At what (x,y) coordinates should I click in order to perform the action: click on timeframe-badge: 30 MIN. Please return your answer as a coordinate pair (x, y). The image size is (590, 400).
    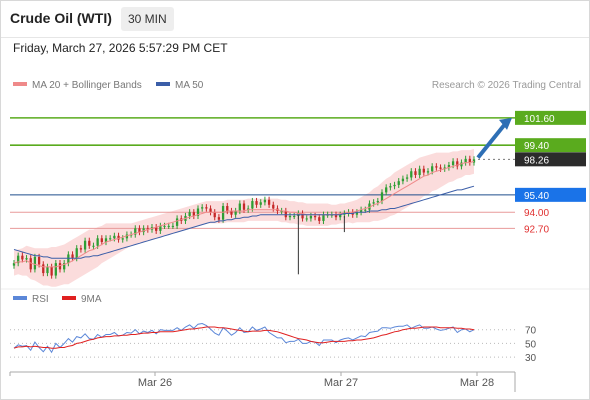
    Looking at the image, I should click on (147, 19).